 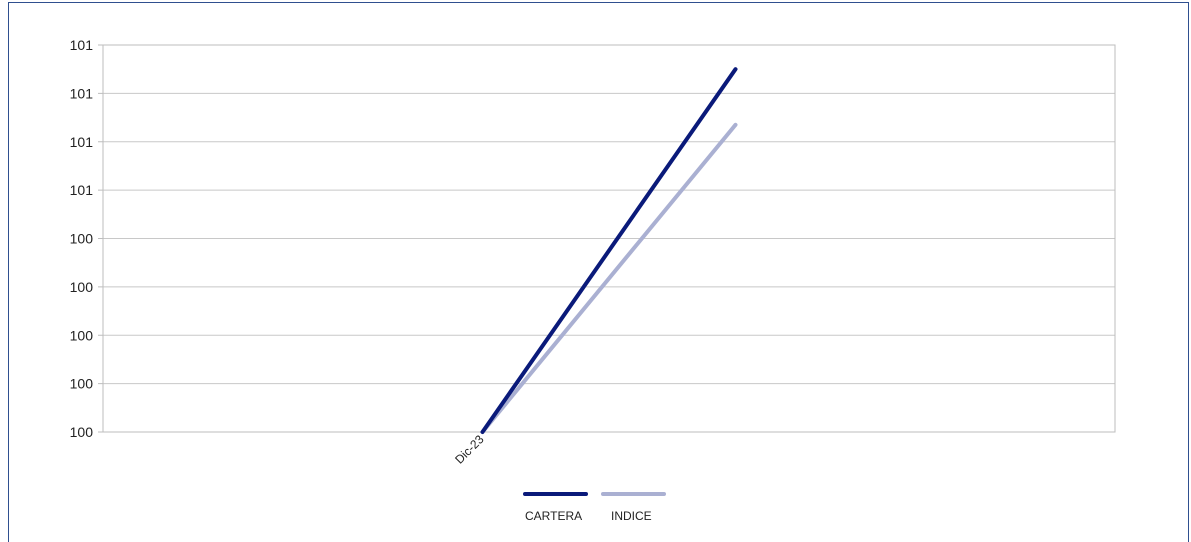 What do you see at coordinates (594, 507) in the screenshot?
I see `legend: CARTERA INDICE` at bounding box center [594, 507].